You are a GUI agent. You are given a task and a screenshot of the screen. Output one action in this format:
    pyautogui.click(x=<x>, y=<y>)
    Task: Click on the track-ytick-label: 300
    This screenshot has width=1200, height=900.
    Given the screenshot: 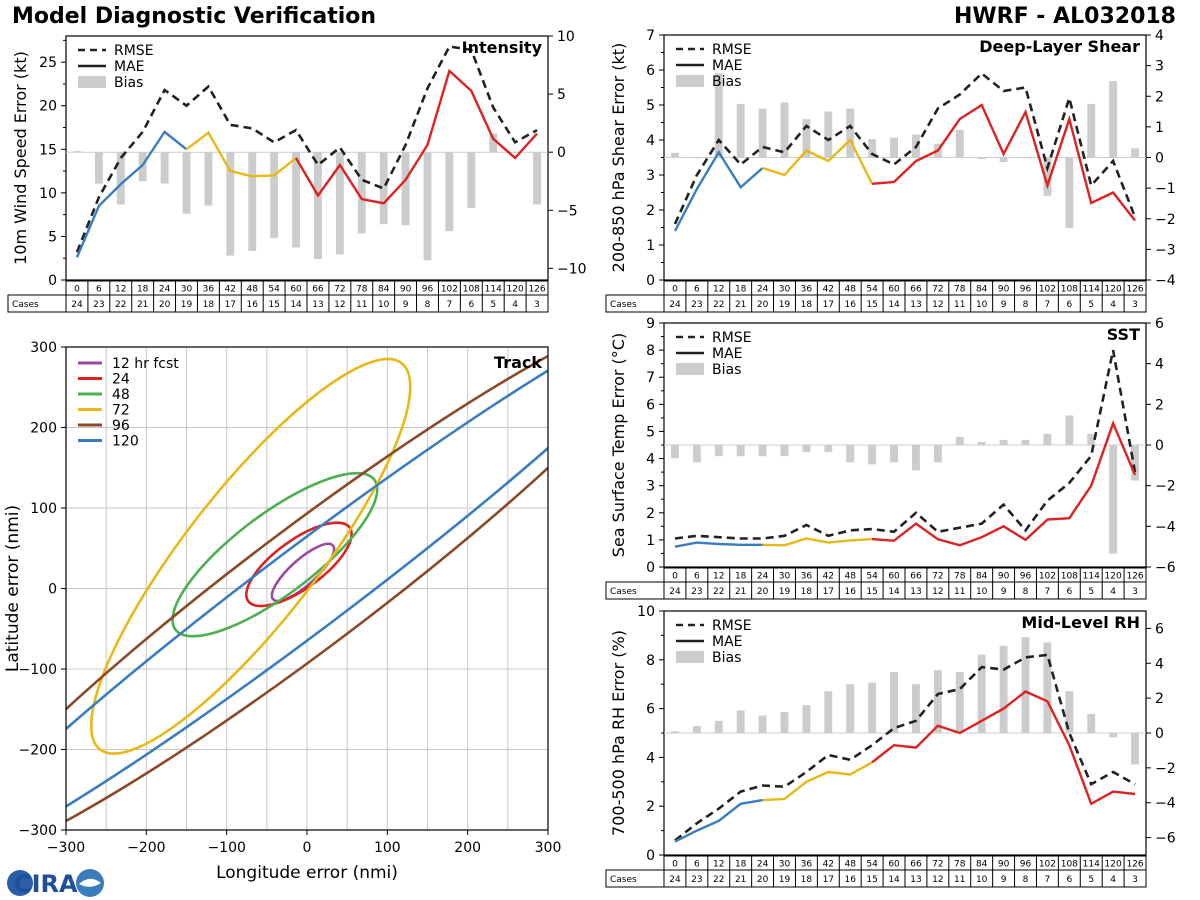 What is the action you would take?
    pyautogui.click(x=43, y=348)
    